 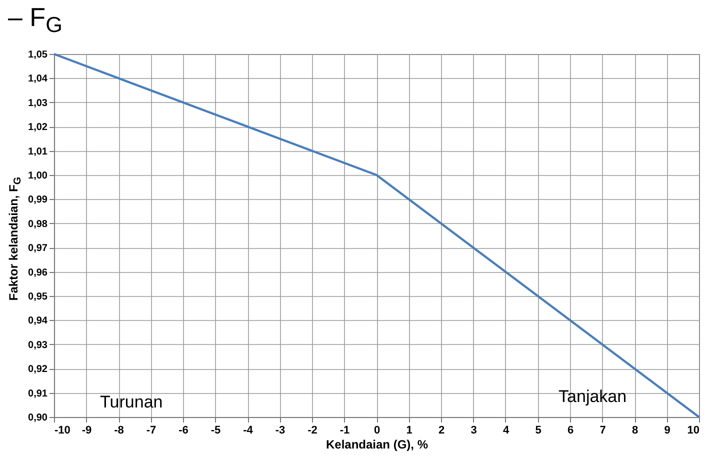 What do you see at coordinates (570, 430) in the screenshot?
I see `x-tick-label: 6` at bounding box center [570, 430].